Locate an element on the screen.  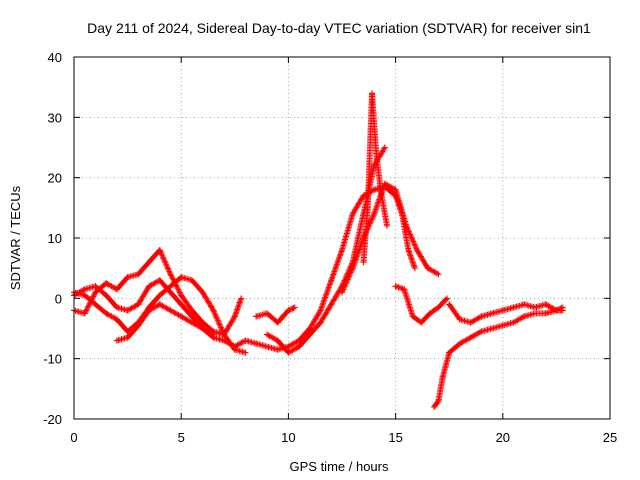
y-tick-label: 0 is located at coordinates (58, 298).